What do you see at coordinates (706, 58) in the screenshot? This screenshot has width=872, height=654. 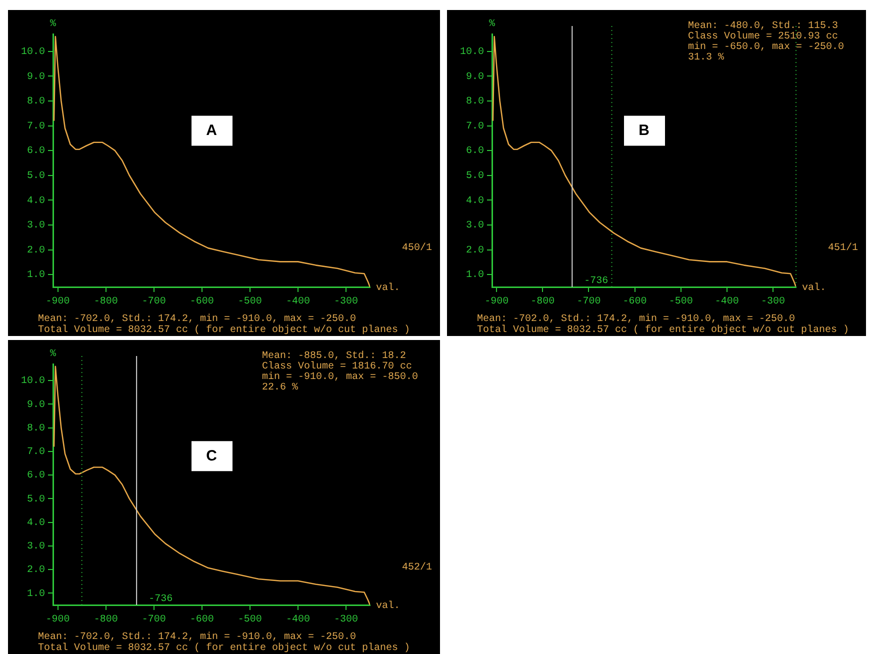 I see `annotation: 31.3 %` at bounding box center [706, 58].